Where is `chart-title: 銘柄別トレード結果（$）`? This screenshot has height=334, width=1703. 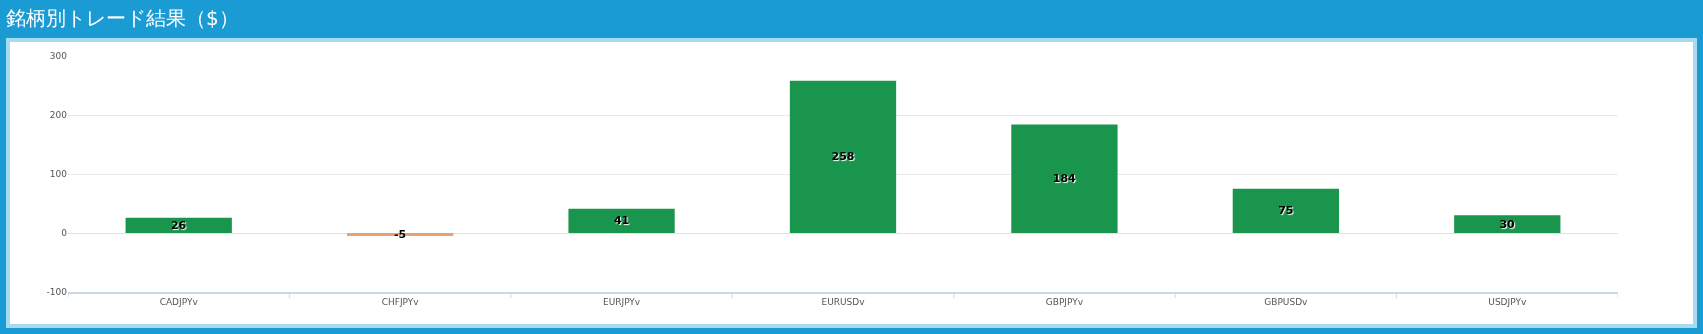 chart-title: 銘柄別トレード結果（$） is located at coordinates (122, 18).